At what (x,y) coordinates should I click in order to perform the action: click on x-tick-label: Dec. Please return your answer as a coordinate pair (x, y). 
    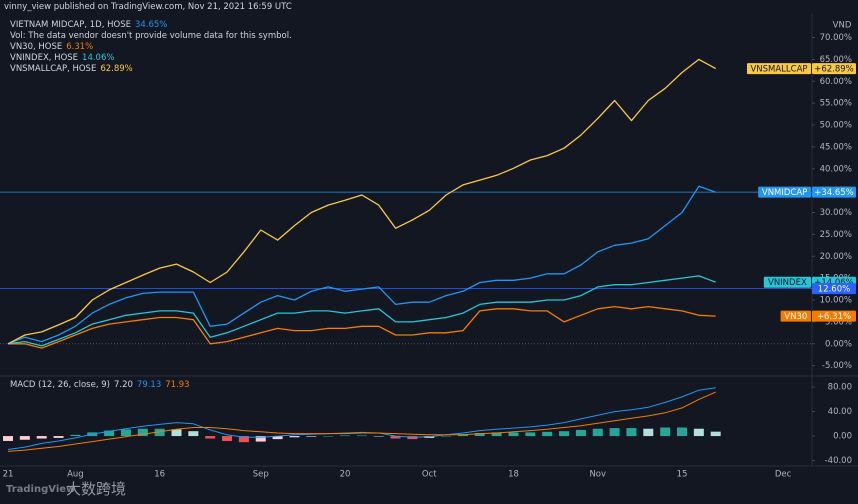
    Looking at the image, I should click on (783, 475).